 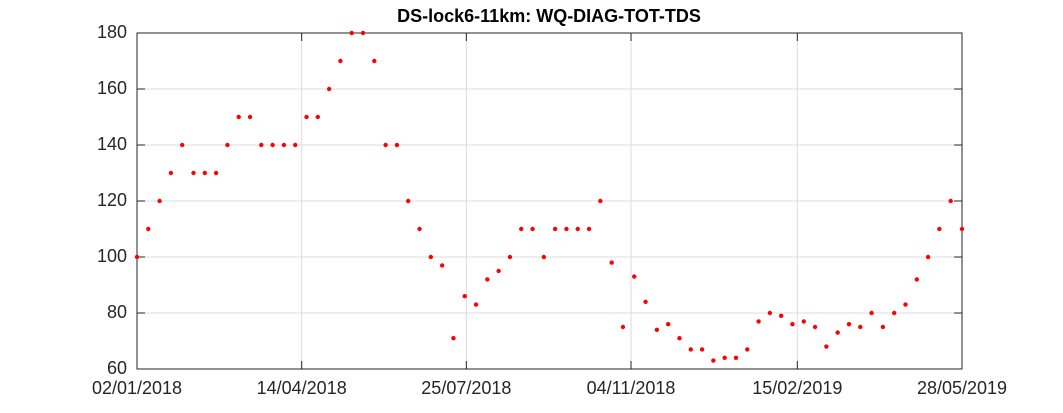 I want to click on x-tick-label: 15/02/2019, so click(x=797, y=388).